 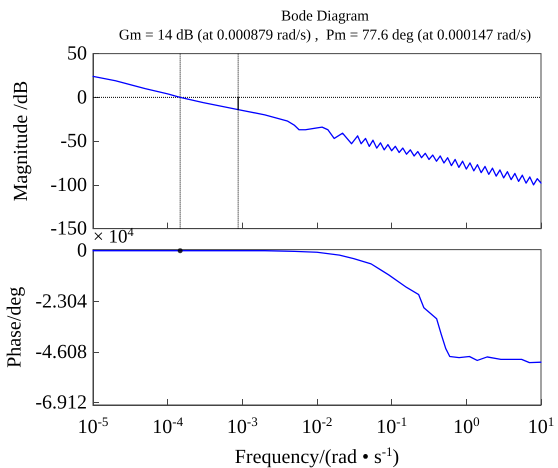 I want to click on y-tick-label: -100, so click(x=68, y=185).